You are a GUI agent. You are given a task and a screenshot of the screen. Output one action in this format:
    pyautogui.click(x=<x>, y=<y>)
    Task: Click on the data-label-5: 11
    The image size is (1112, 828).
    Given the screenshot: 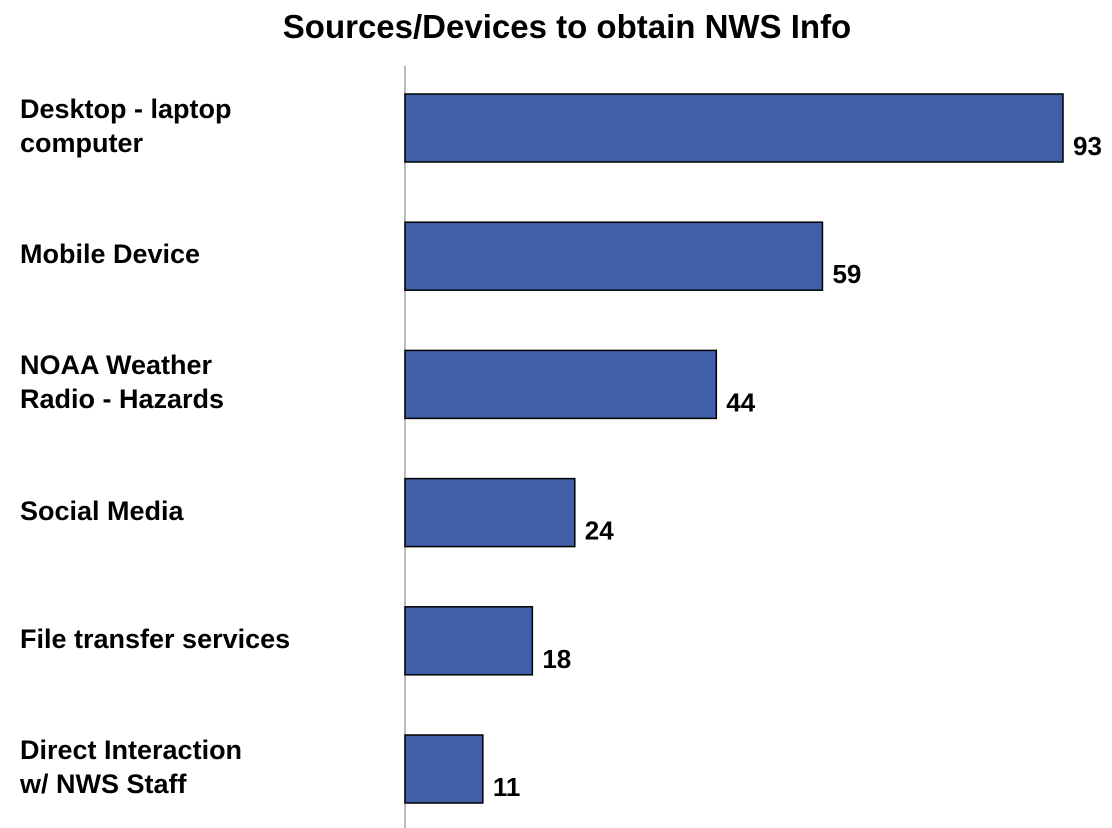 What is the action you would take?
    pyautogui.click(x=507, y=787)
    